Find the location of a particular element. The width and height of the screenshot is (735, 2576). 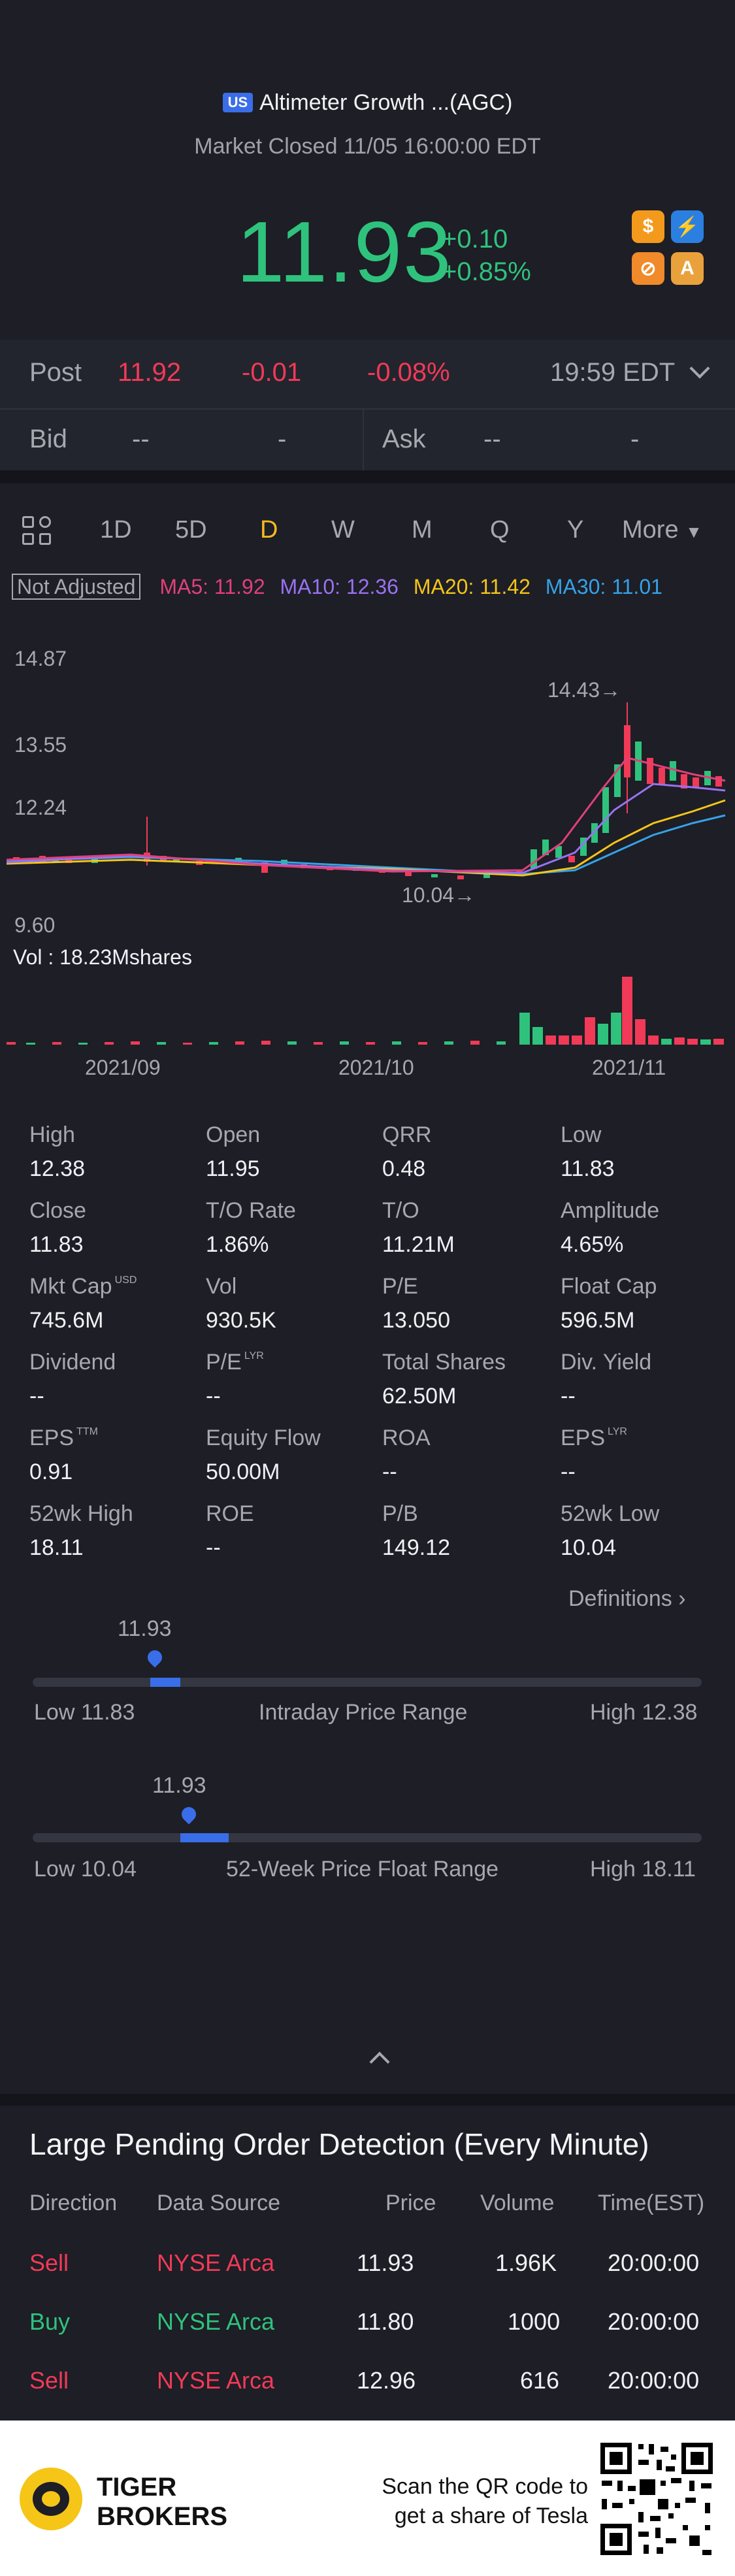

tab-y: Y is located at coordinates (575, 530).